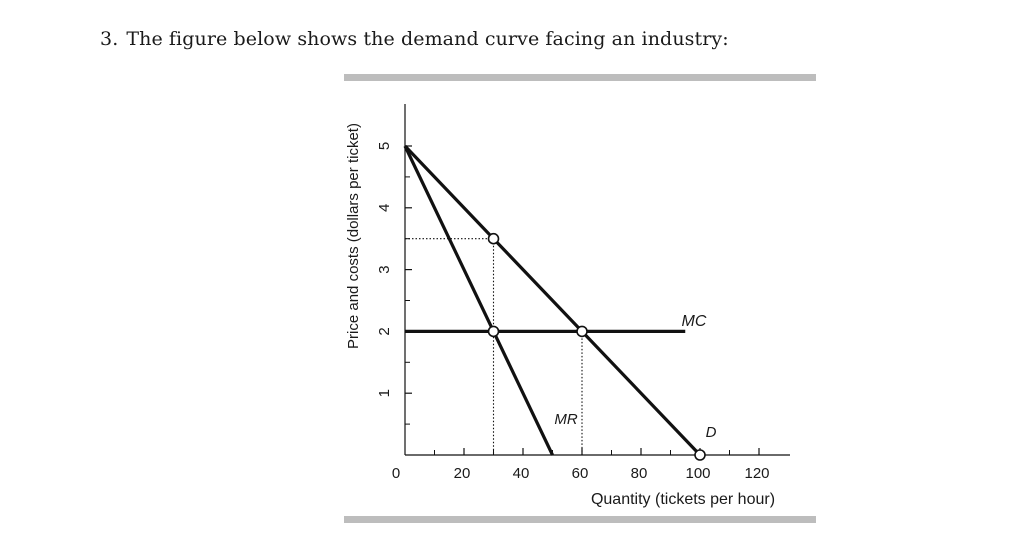  What do you see at coordinates (521, 473) in the screenshot?
I see `x-tick-label-40: 40` at bounding box center [521, 473].